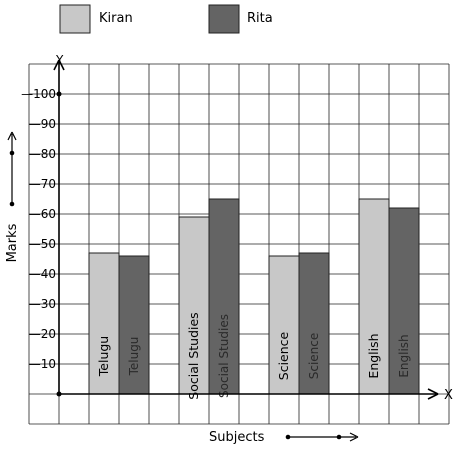  What do you see at coordinates (354, 437) in the screenshot?
I see `x-title-arrowhead` at bounding box center [354, 437].